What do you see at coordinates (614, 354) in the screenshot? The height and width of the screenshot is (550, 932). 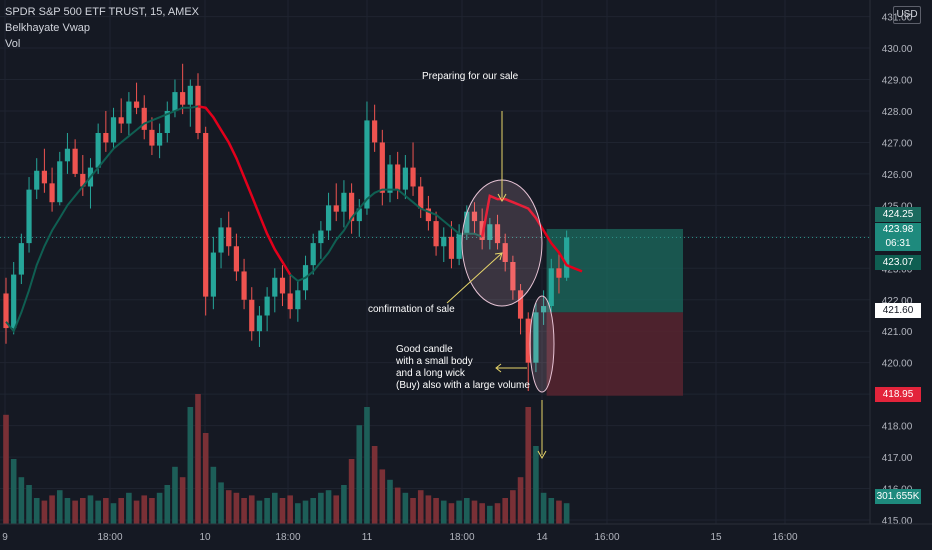 I see `position-stop-zone` at bounding box center [614, 354].